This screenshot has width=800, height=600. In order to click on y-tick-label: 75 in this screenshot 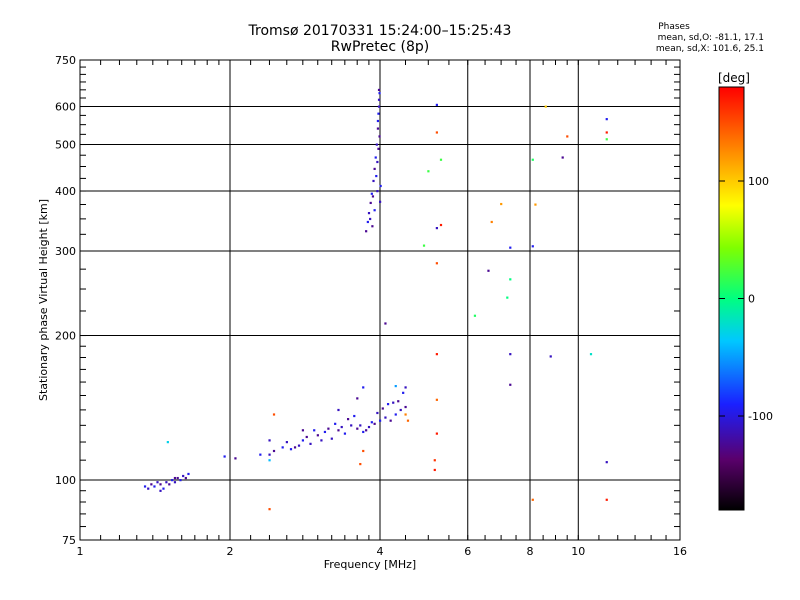, I will do `click(69, 540)`.